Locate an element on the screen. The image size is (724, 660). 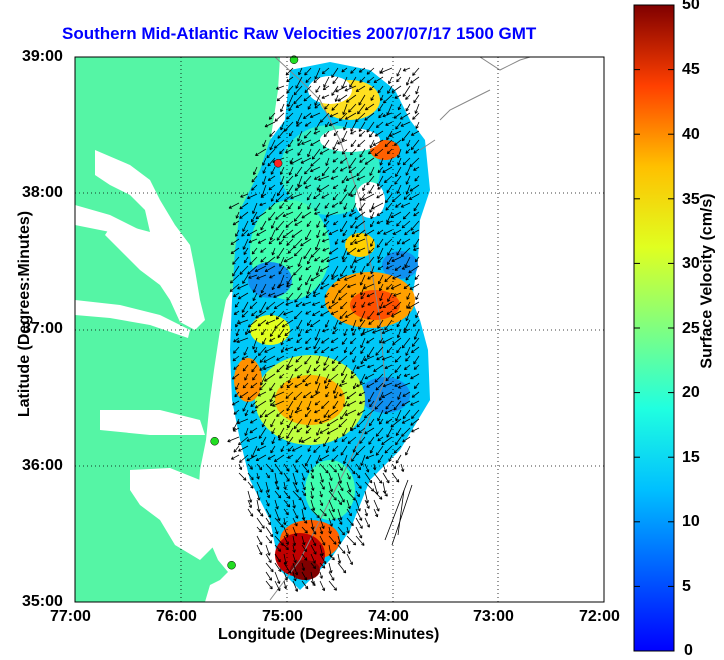
colorbar-tick-label: 15 is located at coordinates (691, 457).